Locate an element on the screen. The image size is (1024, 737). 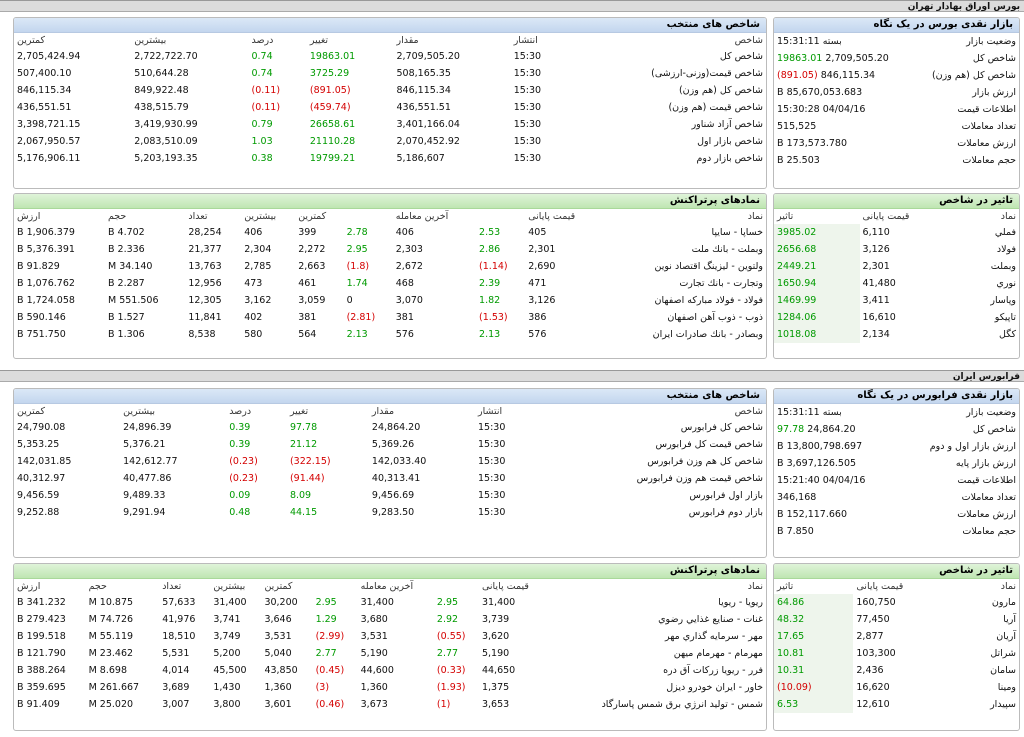
overview-value: 85,670,053.683 B is located at coordinates (820, 92).